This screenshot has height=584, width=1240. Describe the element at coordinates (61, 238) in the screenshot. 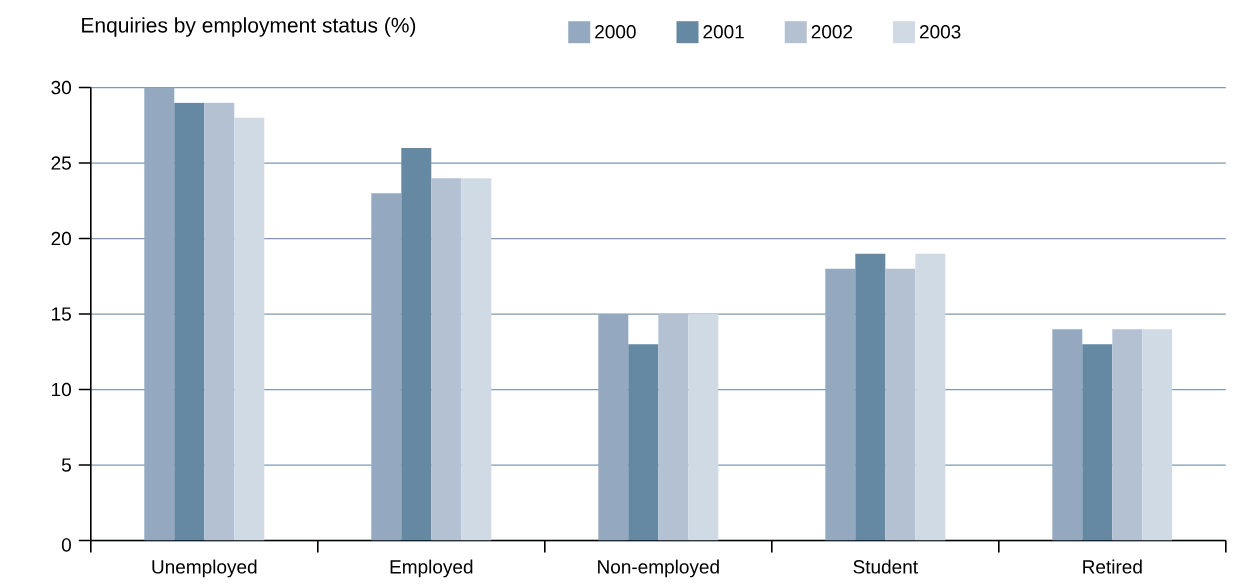

I see `y-tick-label: 20` at that location.